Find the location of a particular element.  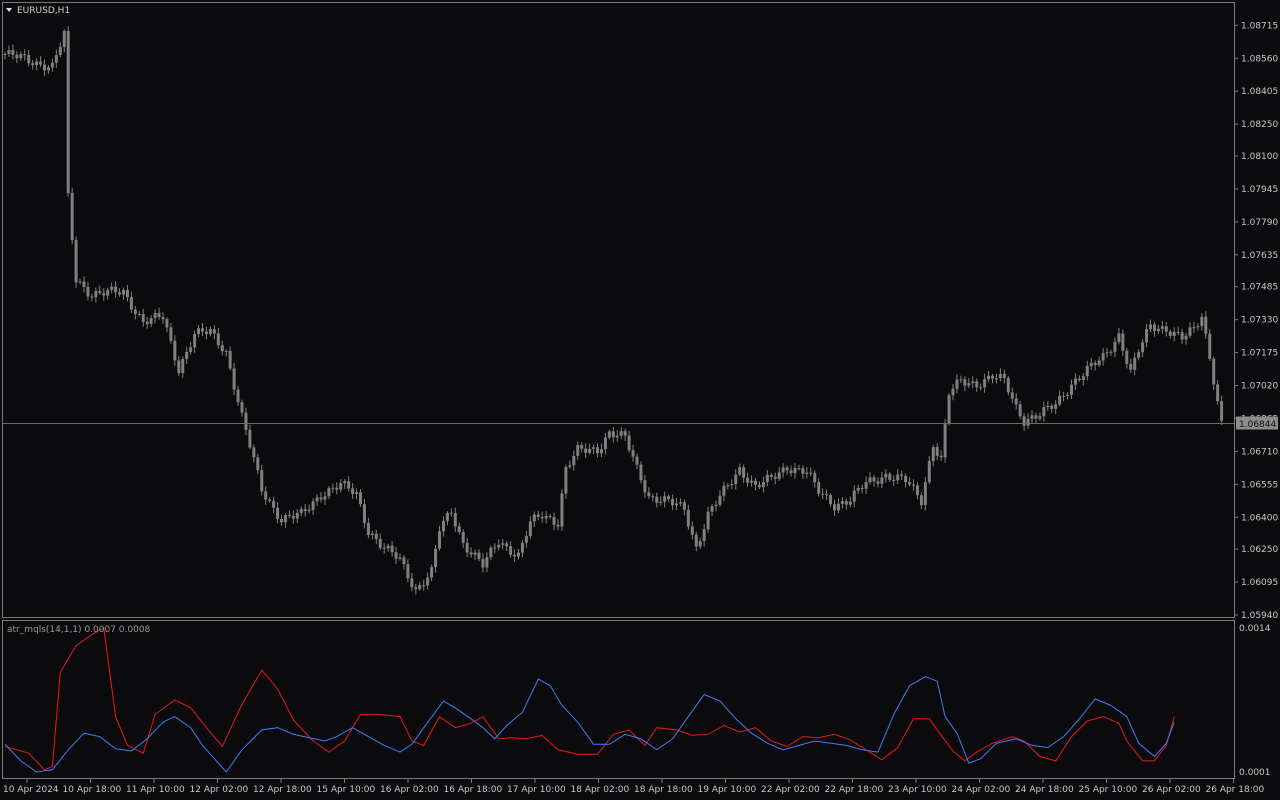

time-axis-label: 25 Apr 10:00 is located at coordinates (1108, 790).